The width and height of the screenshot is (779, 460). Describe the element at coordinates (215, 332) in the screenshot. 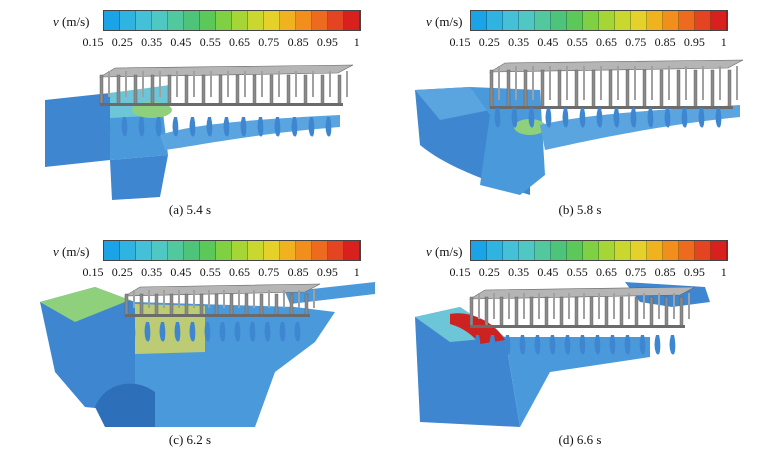

I see `fluid-jets` at that location.